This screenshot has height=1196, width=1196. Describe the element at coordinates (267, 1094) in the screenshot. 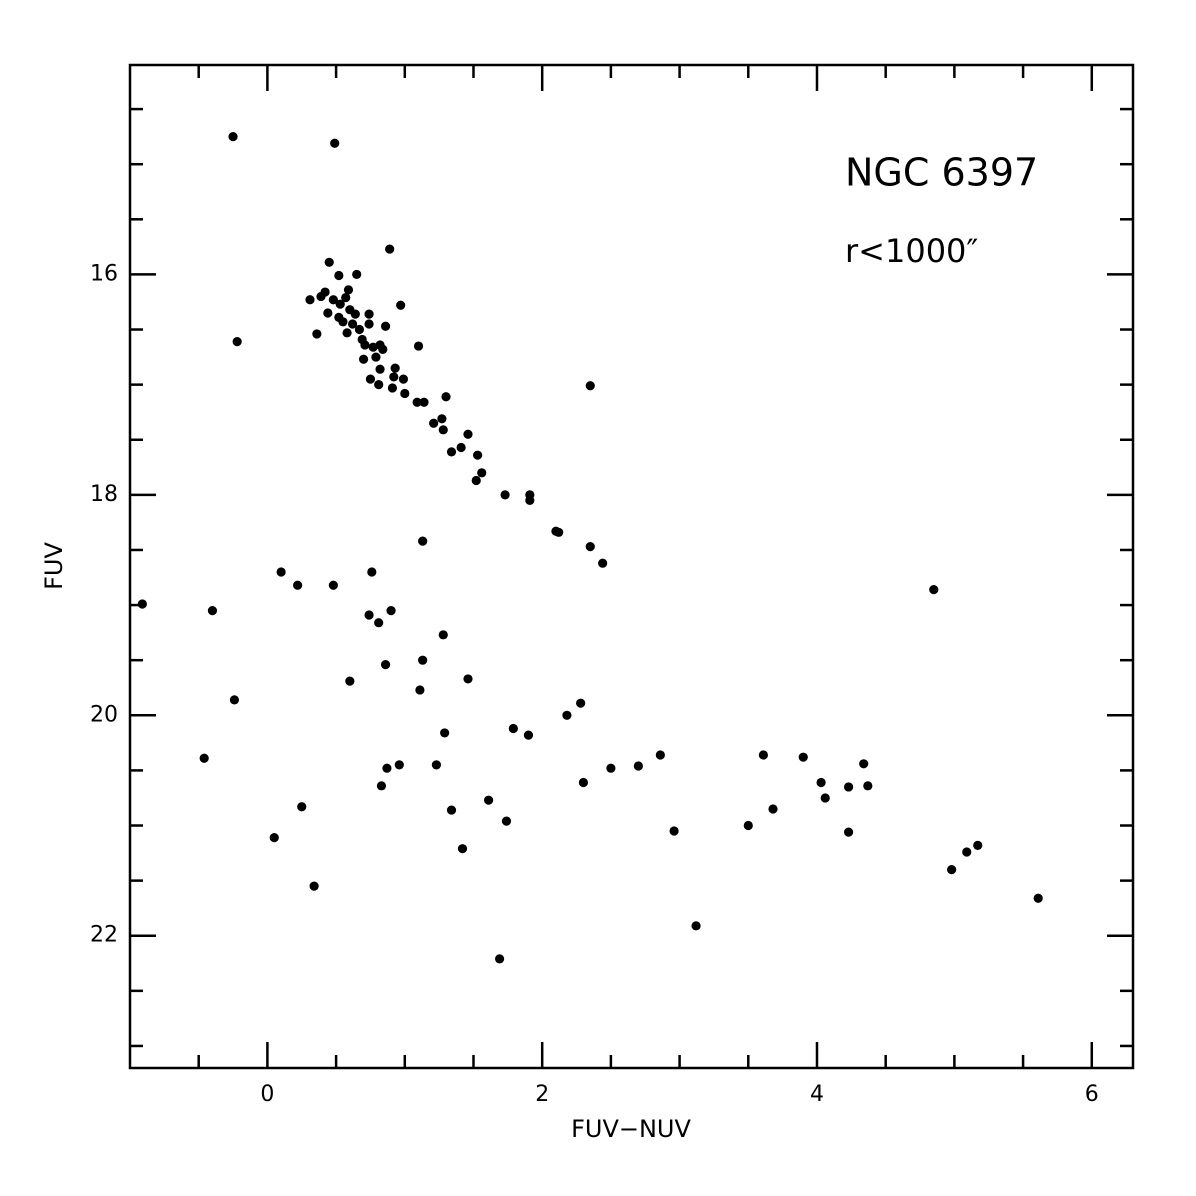

I see `x-tick-label: 0` at that location.